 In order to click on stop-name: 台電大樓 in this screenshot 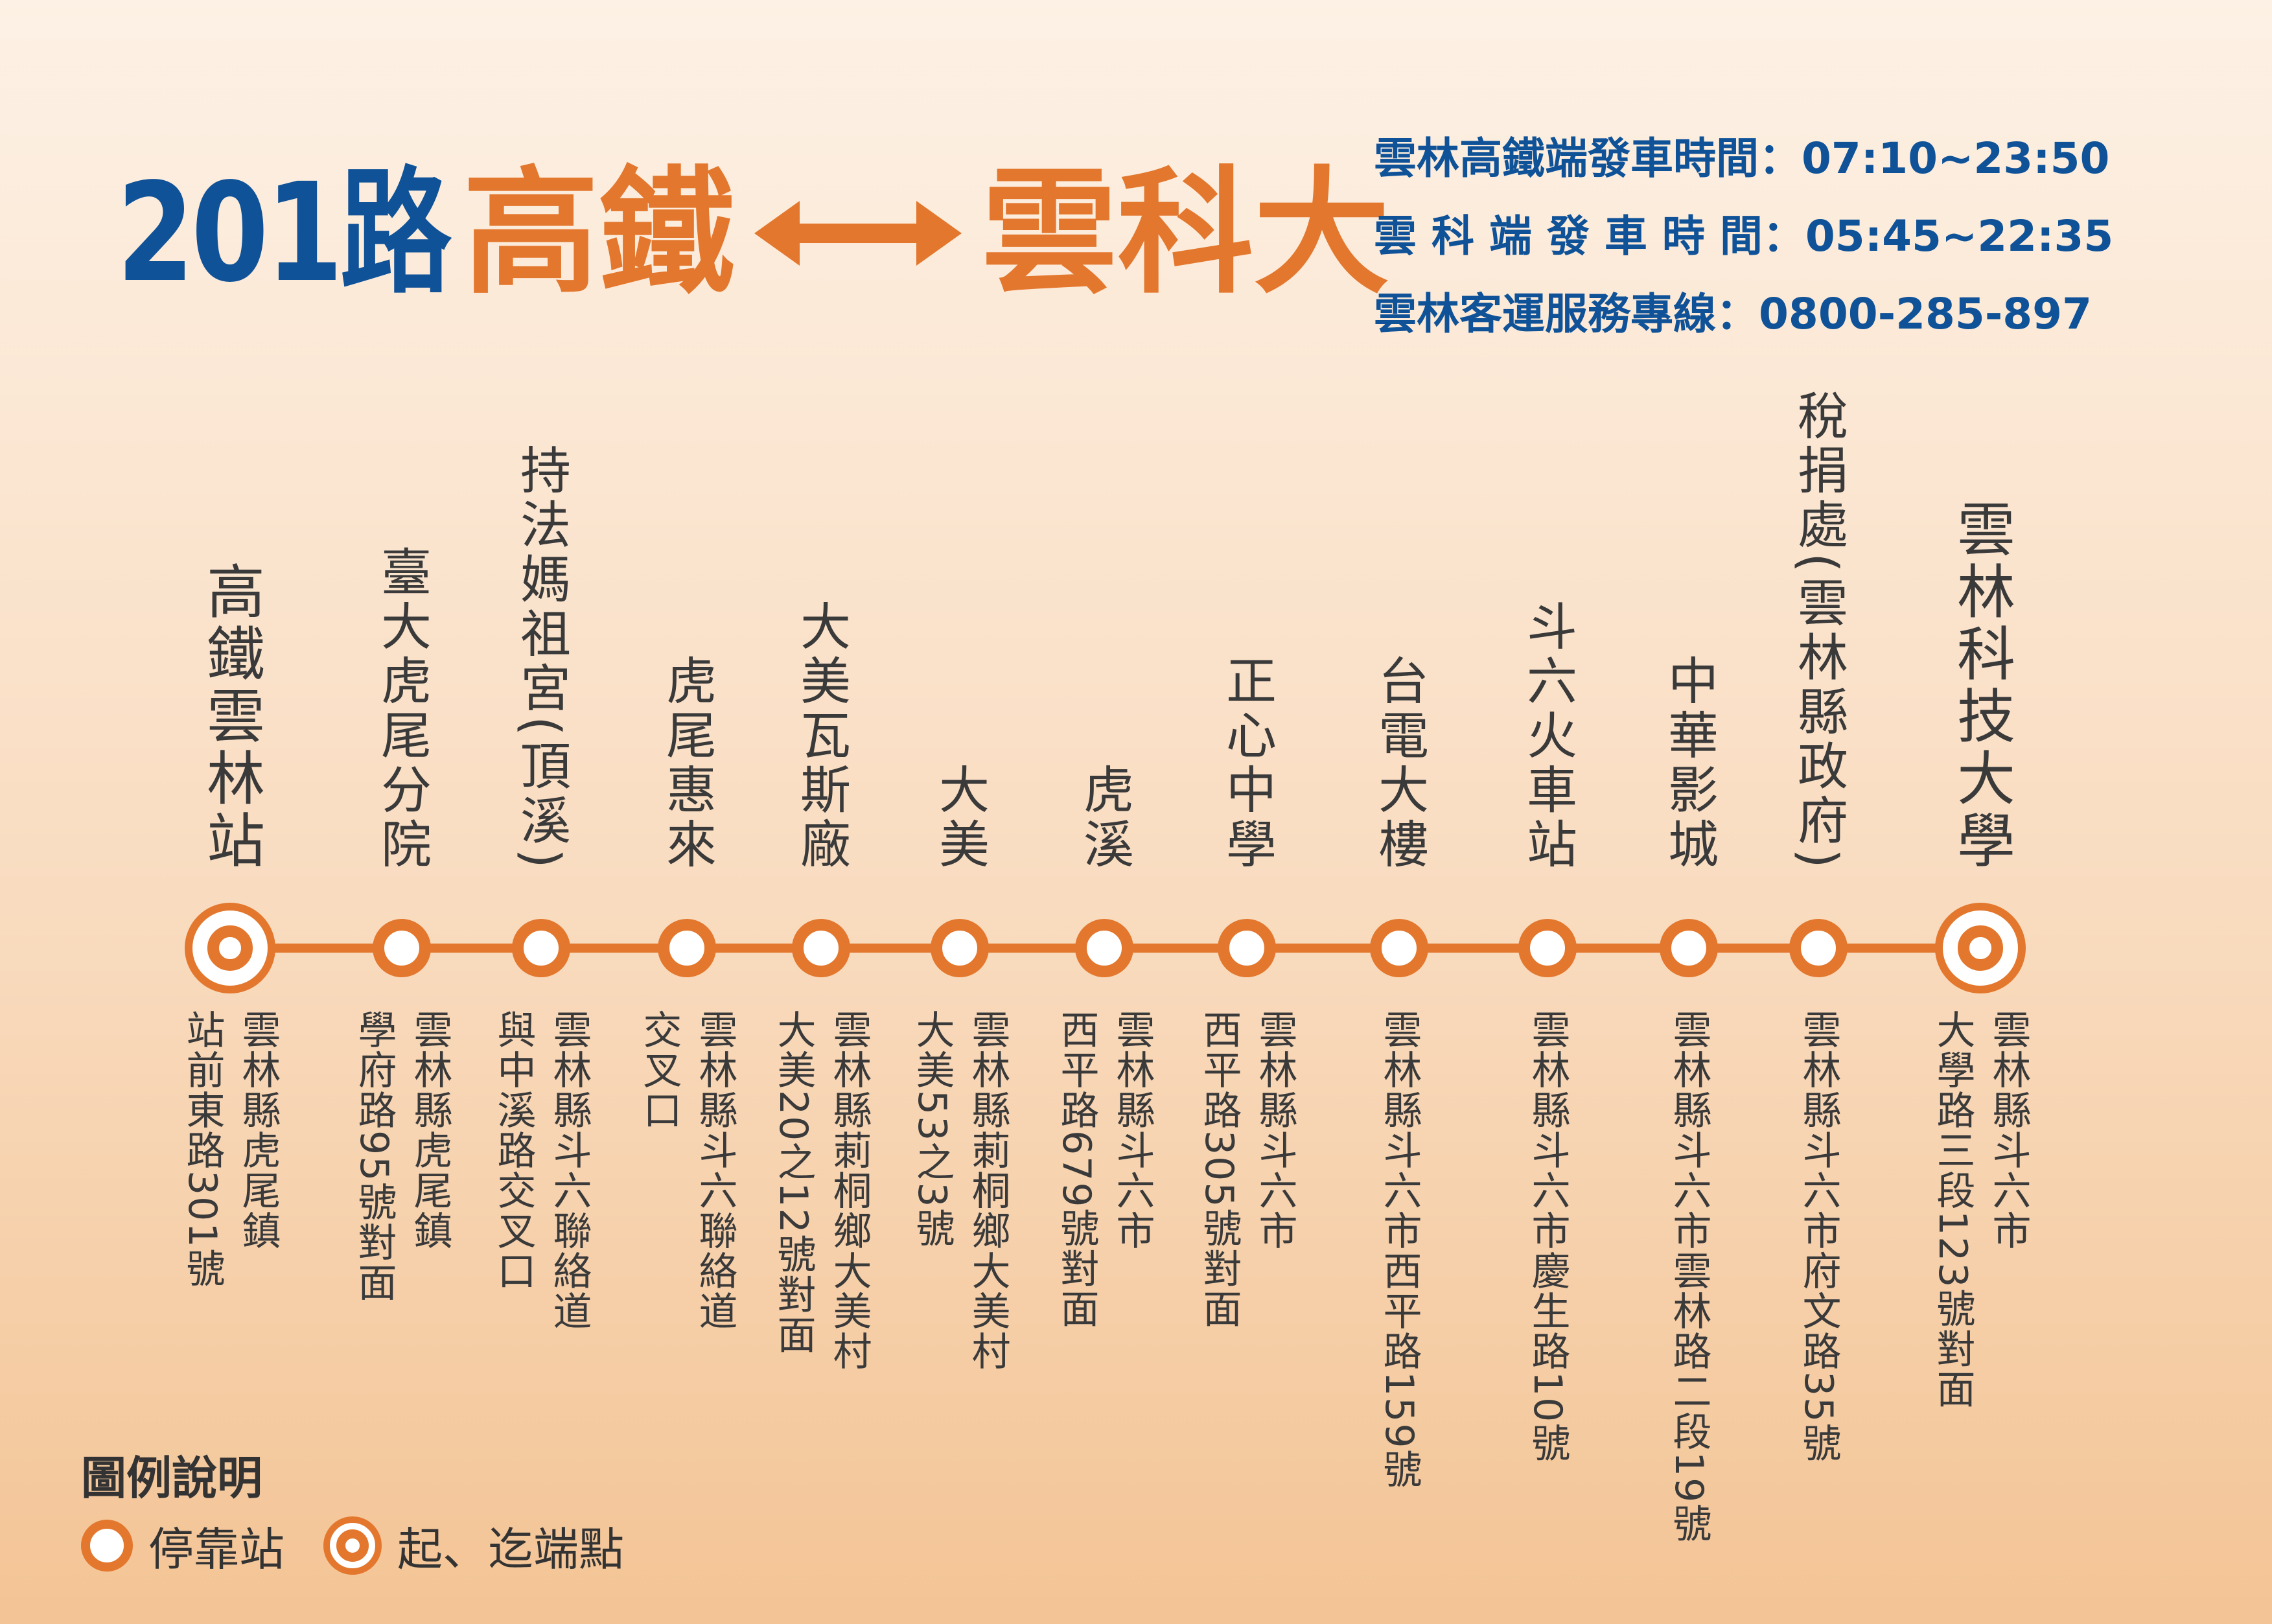, I will do `click(1399, 763)`.